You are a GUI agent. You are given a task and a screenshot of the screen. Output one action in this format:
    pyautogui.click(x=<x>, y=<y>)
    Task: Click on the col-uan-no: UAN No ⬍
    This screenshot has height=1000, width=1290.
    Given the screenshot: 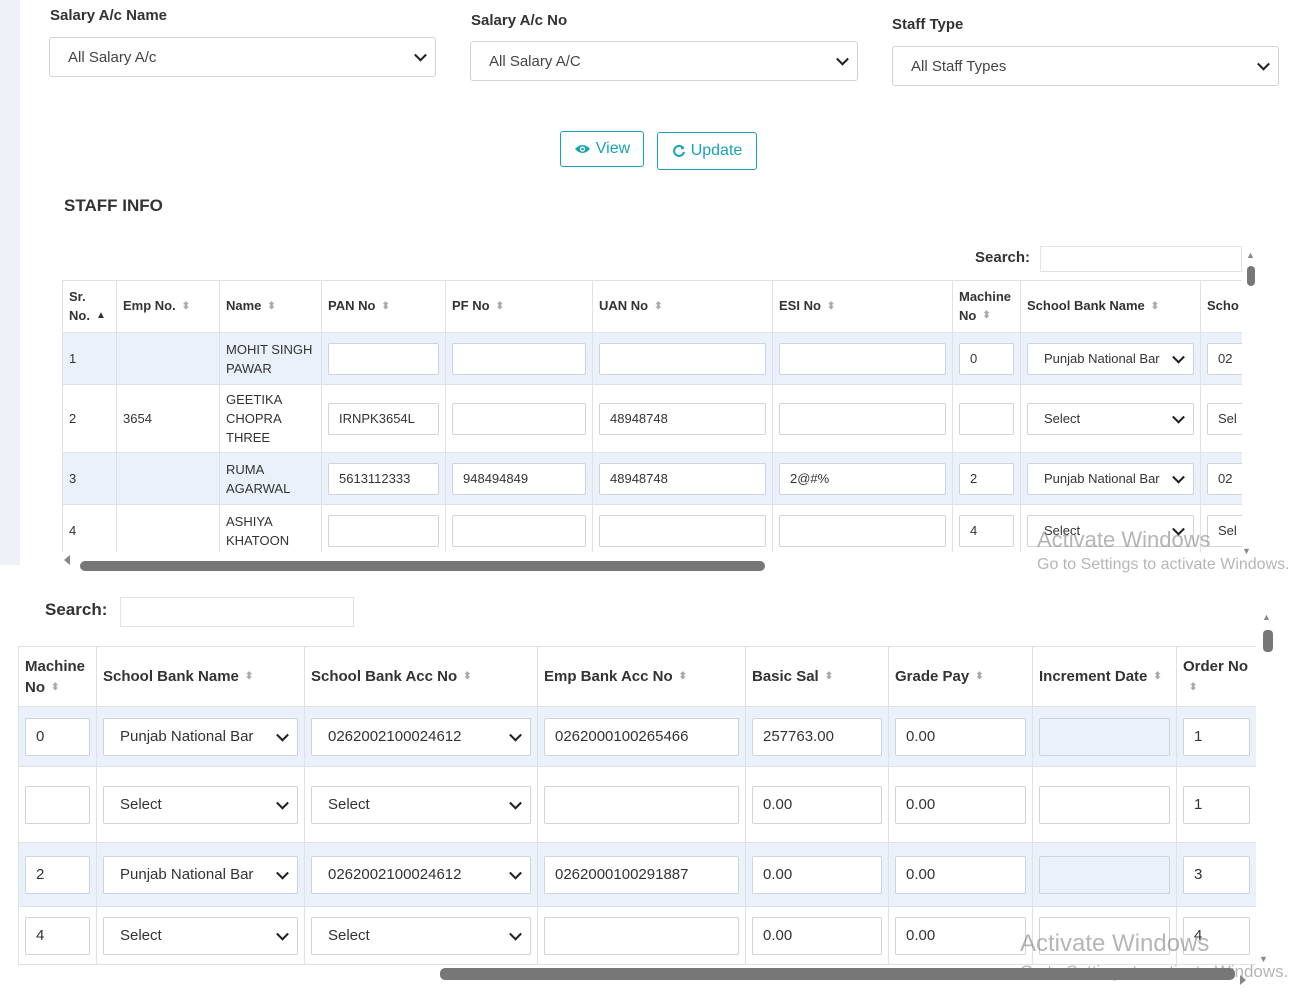 What is the action you would take?
    pyautogui.click(x=682, y=306)
    